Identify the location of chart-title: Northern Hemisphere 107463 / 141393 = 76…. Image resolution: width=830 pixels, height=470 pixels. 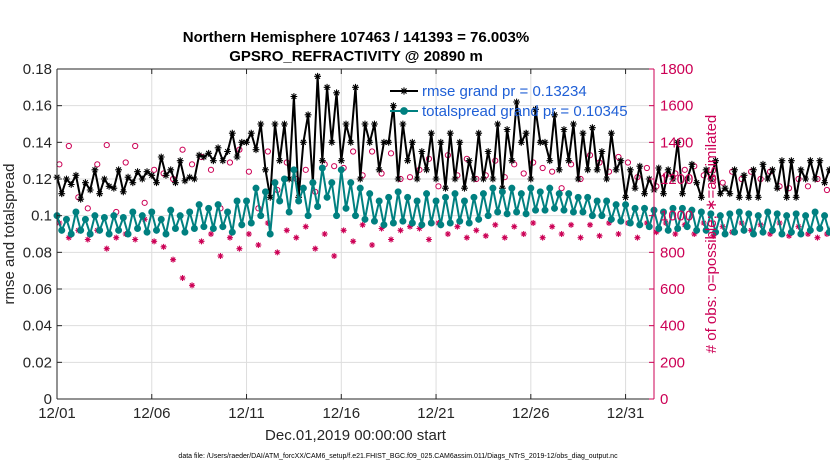
(356, 47).